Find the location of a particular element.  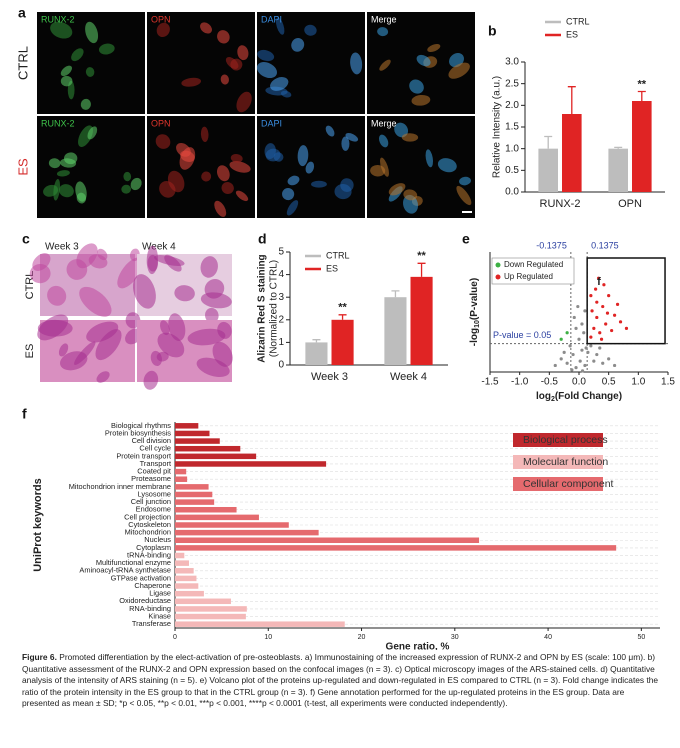

channel-label: DAPI is located at coordinates (271, 123).